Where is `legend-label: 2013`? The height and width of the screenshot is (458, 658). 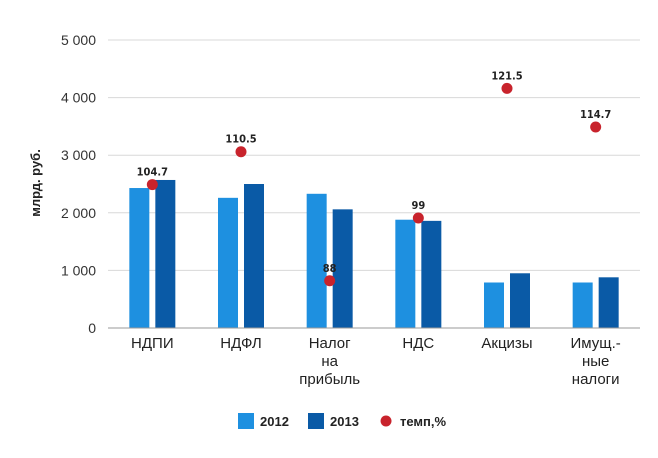 legend-label: 2013 is located at coordinates (344, 421).